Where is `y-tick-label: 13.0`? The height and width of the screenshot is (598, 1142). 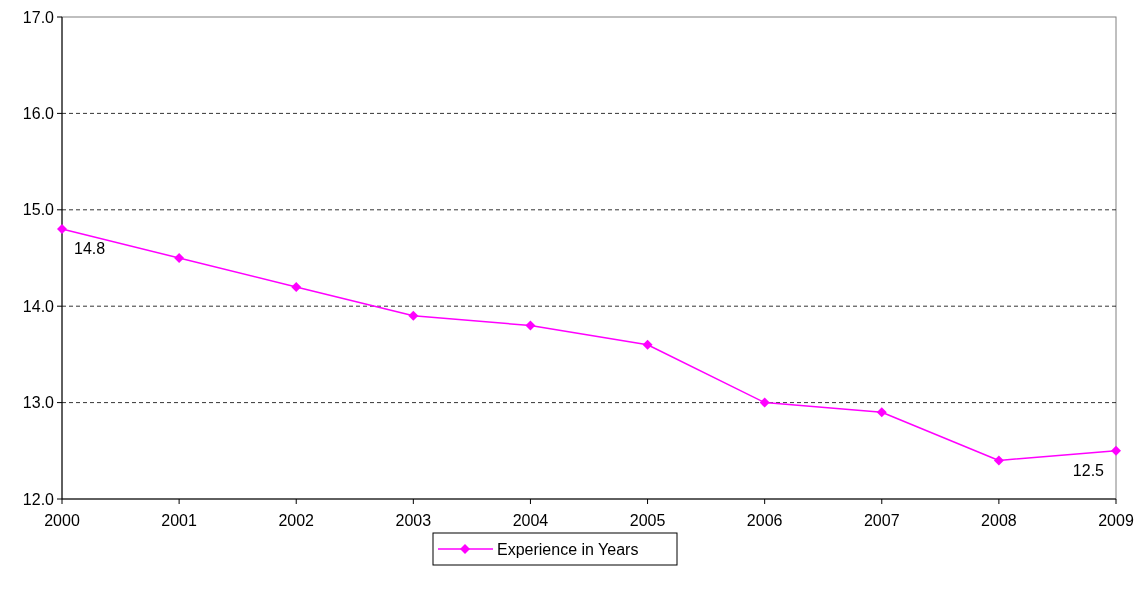 y-tick-label: 13.0 is located at coordinates (38, 403).